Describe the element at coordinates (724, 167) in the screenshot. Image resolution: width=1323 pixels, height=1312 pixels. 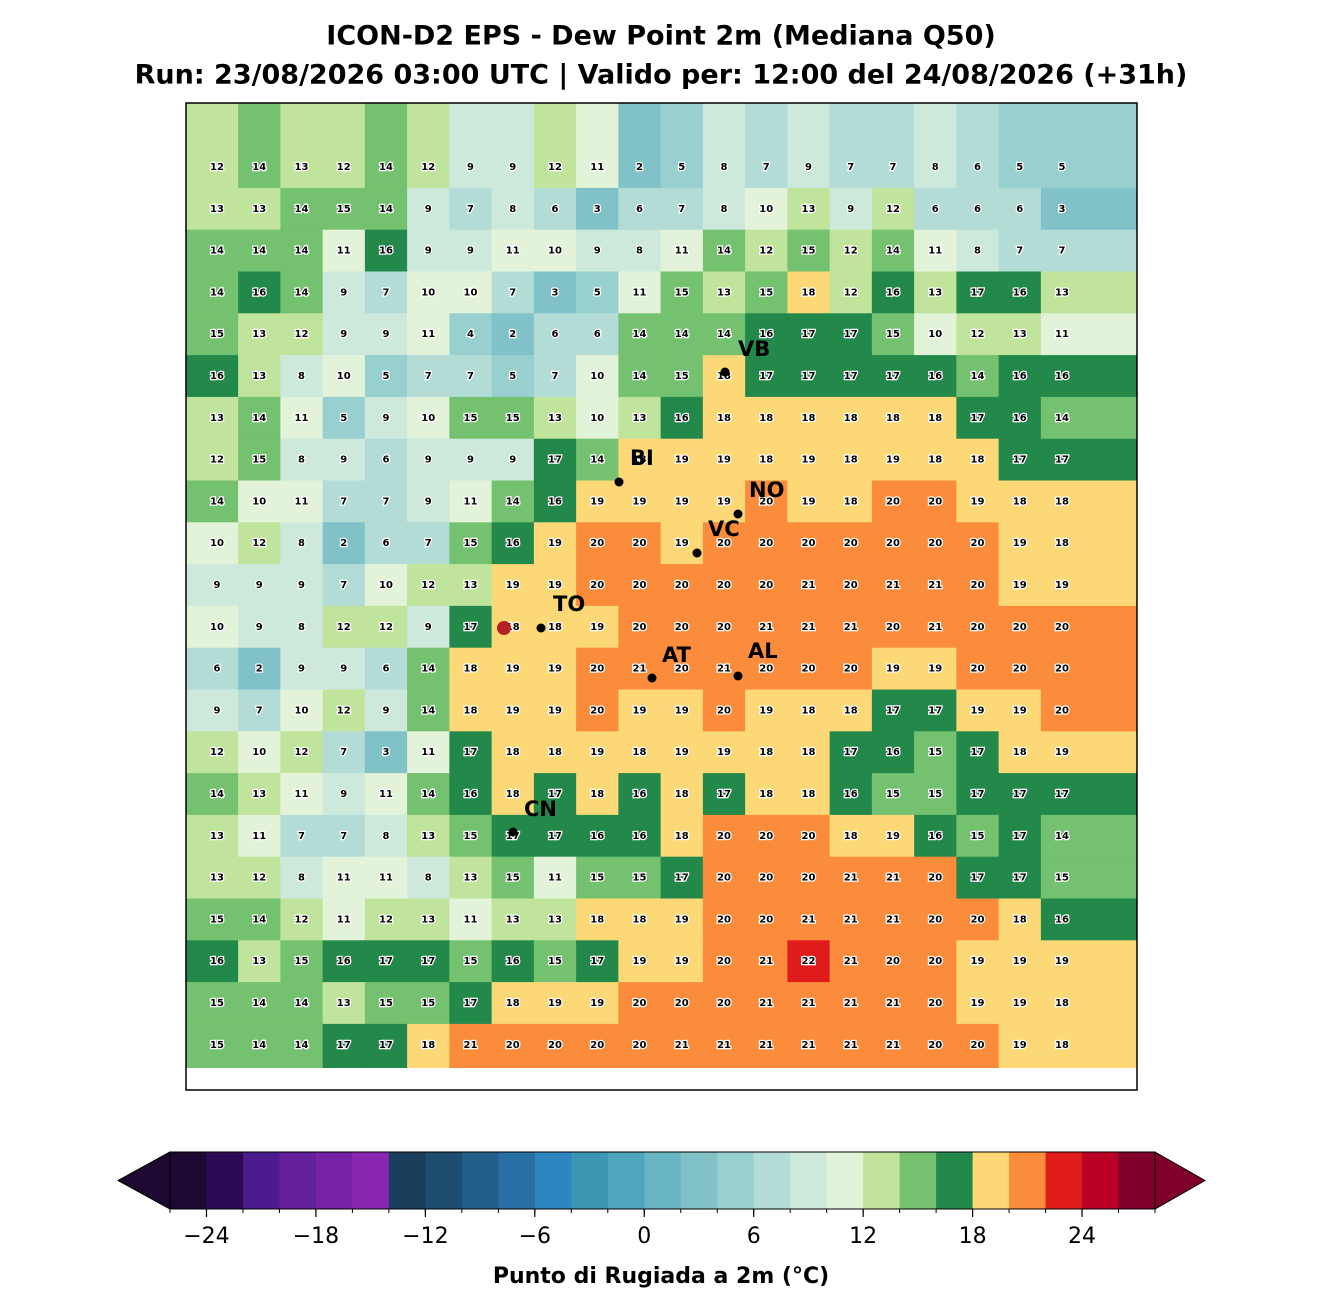
I see `value-label: 8` at that location.